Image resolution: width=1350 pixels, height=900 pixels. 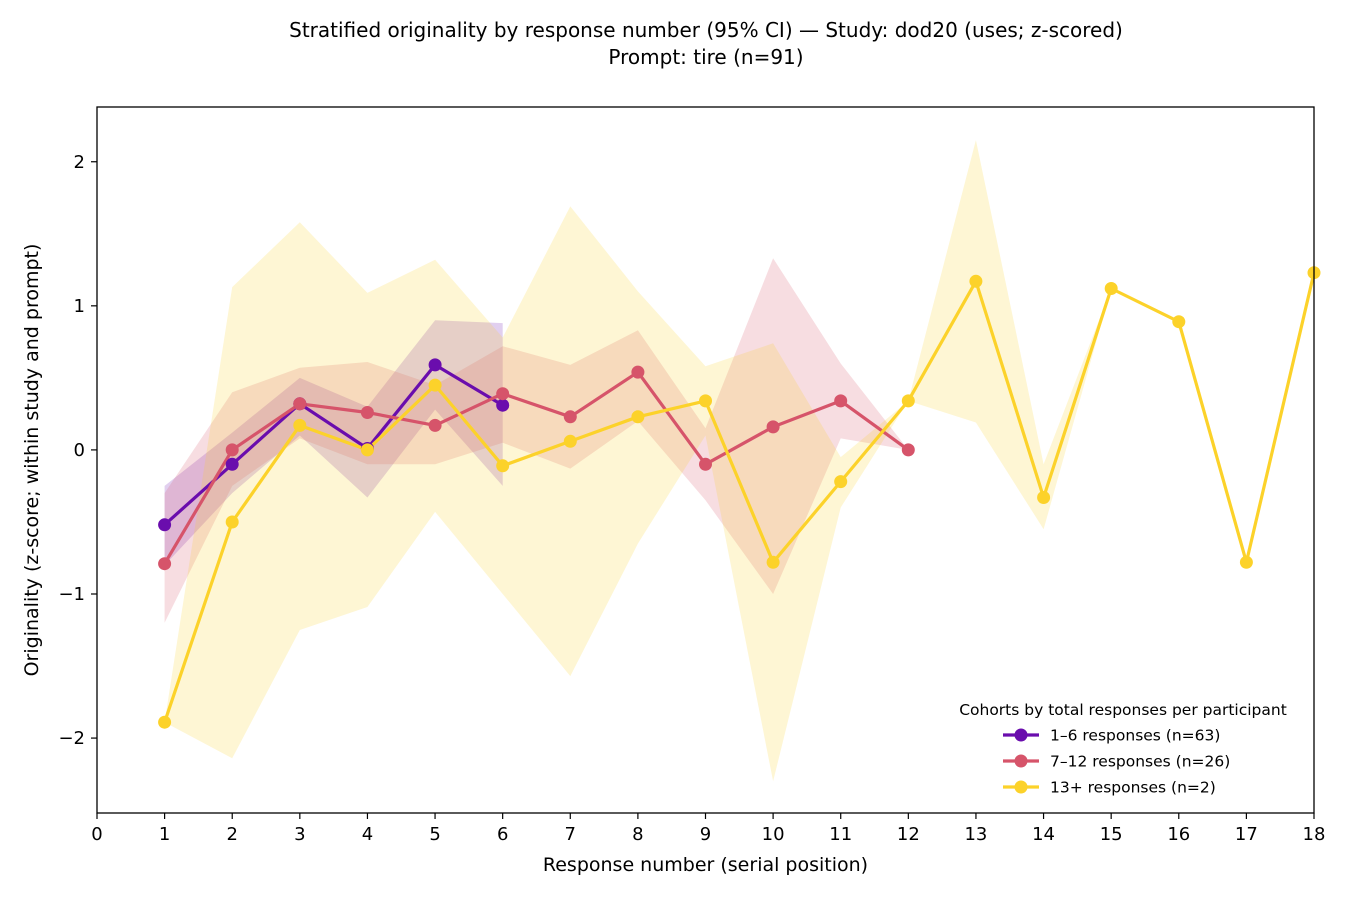 I want to click on y-axis-ticks: −2 −1 0 1 2, so click(x=77, y=450).